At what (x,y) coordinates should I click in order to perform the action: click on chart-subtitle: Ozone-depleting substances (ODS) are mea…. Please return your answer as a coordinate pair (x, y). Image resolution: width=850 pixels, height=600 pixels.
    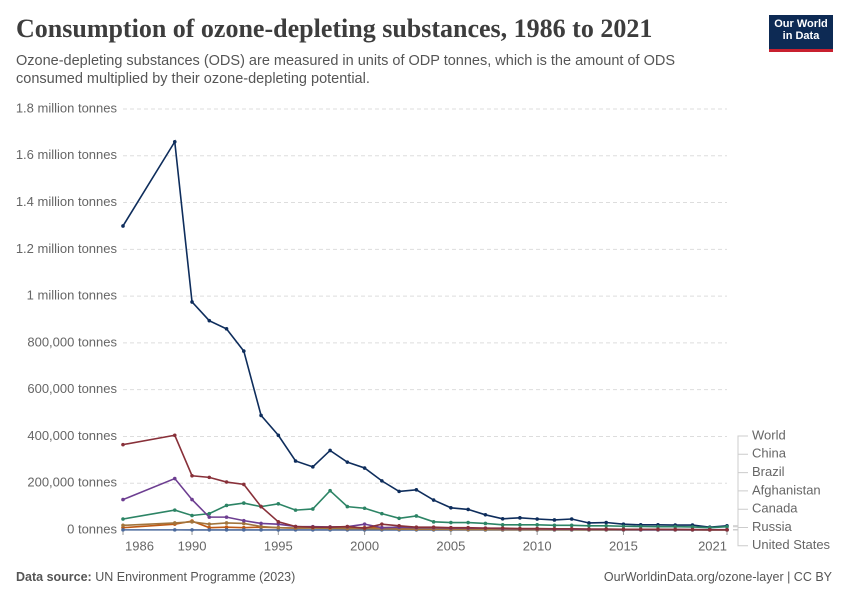
    Looking at the image, I should click on (346, 70).